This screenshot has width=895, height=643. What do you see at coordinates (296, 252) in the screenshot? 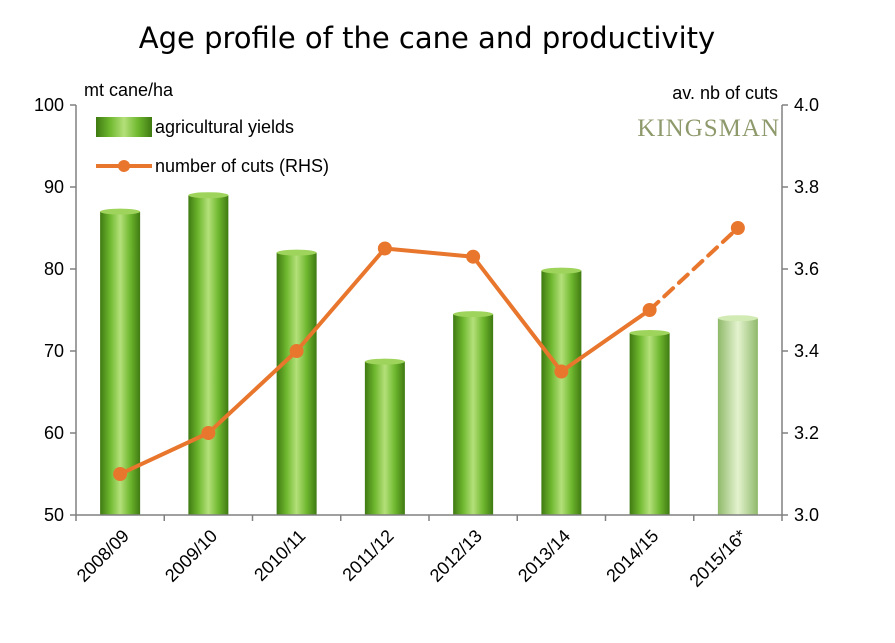
I see `bar-top-2010/11` at bounding box center [296, 252].